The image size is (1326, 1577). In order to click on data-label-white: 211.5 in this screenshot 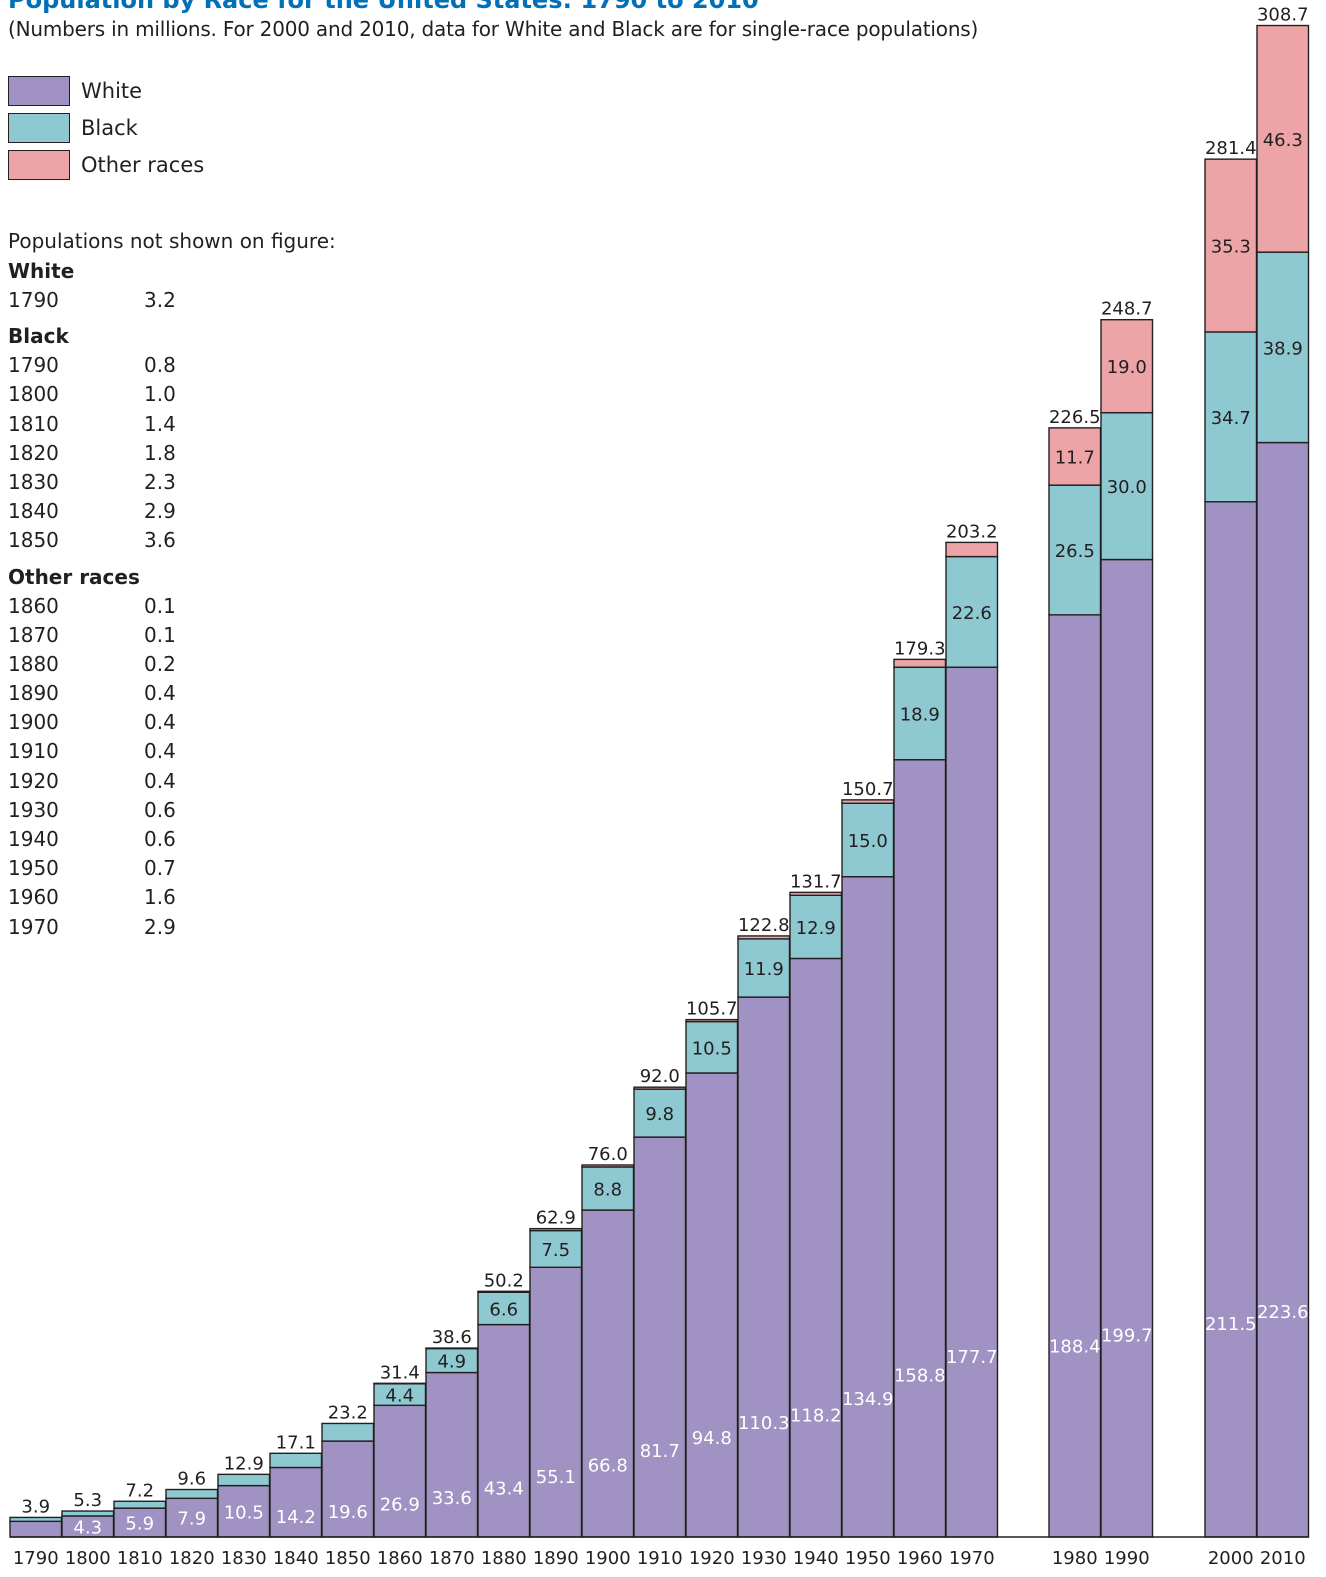, I will do `click(1231, 1324)`.